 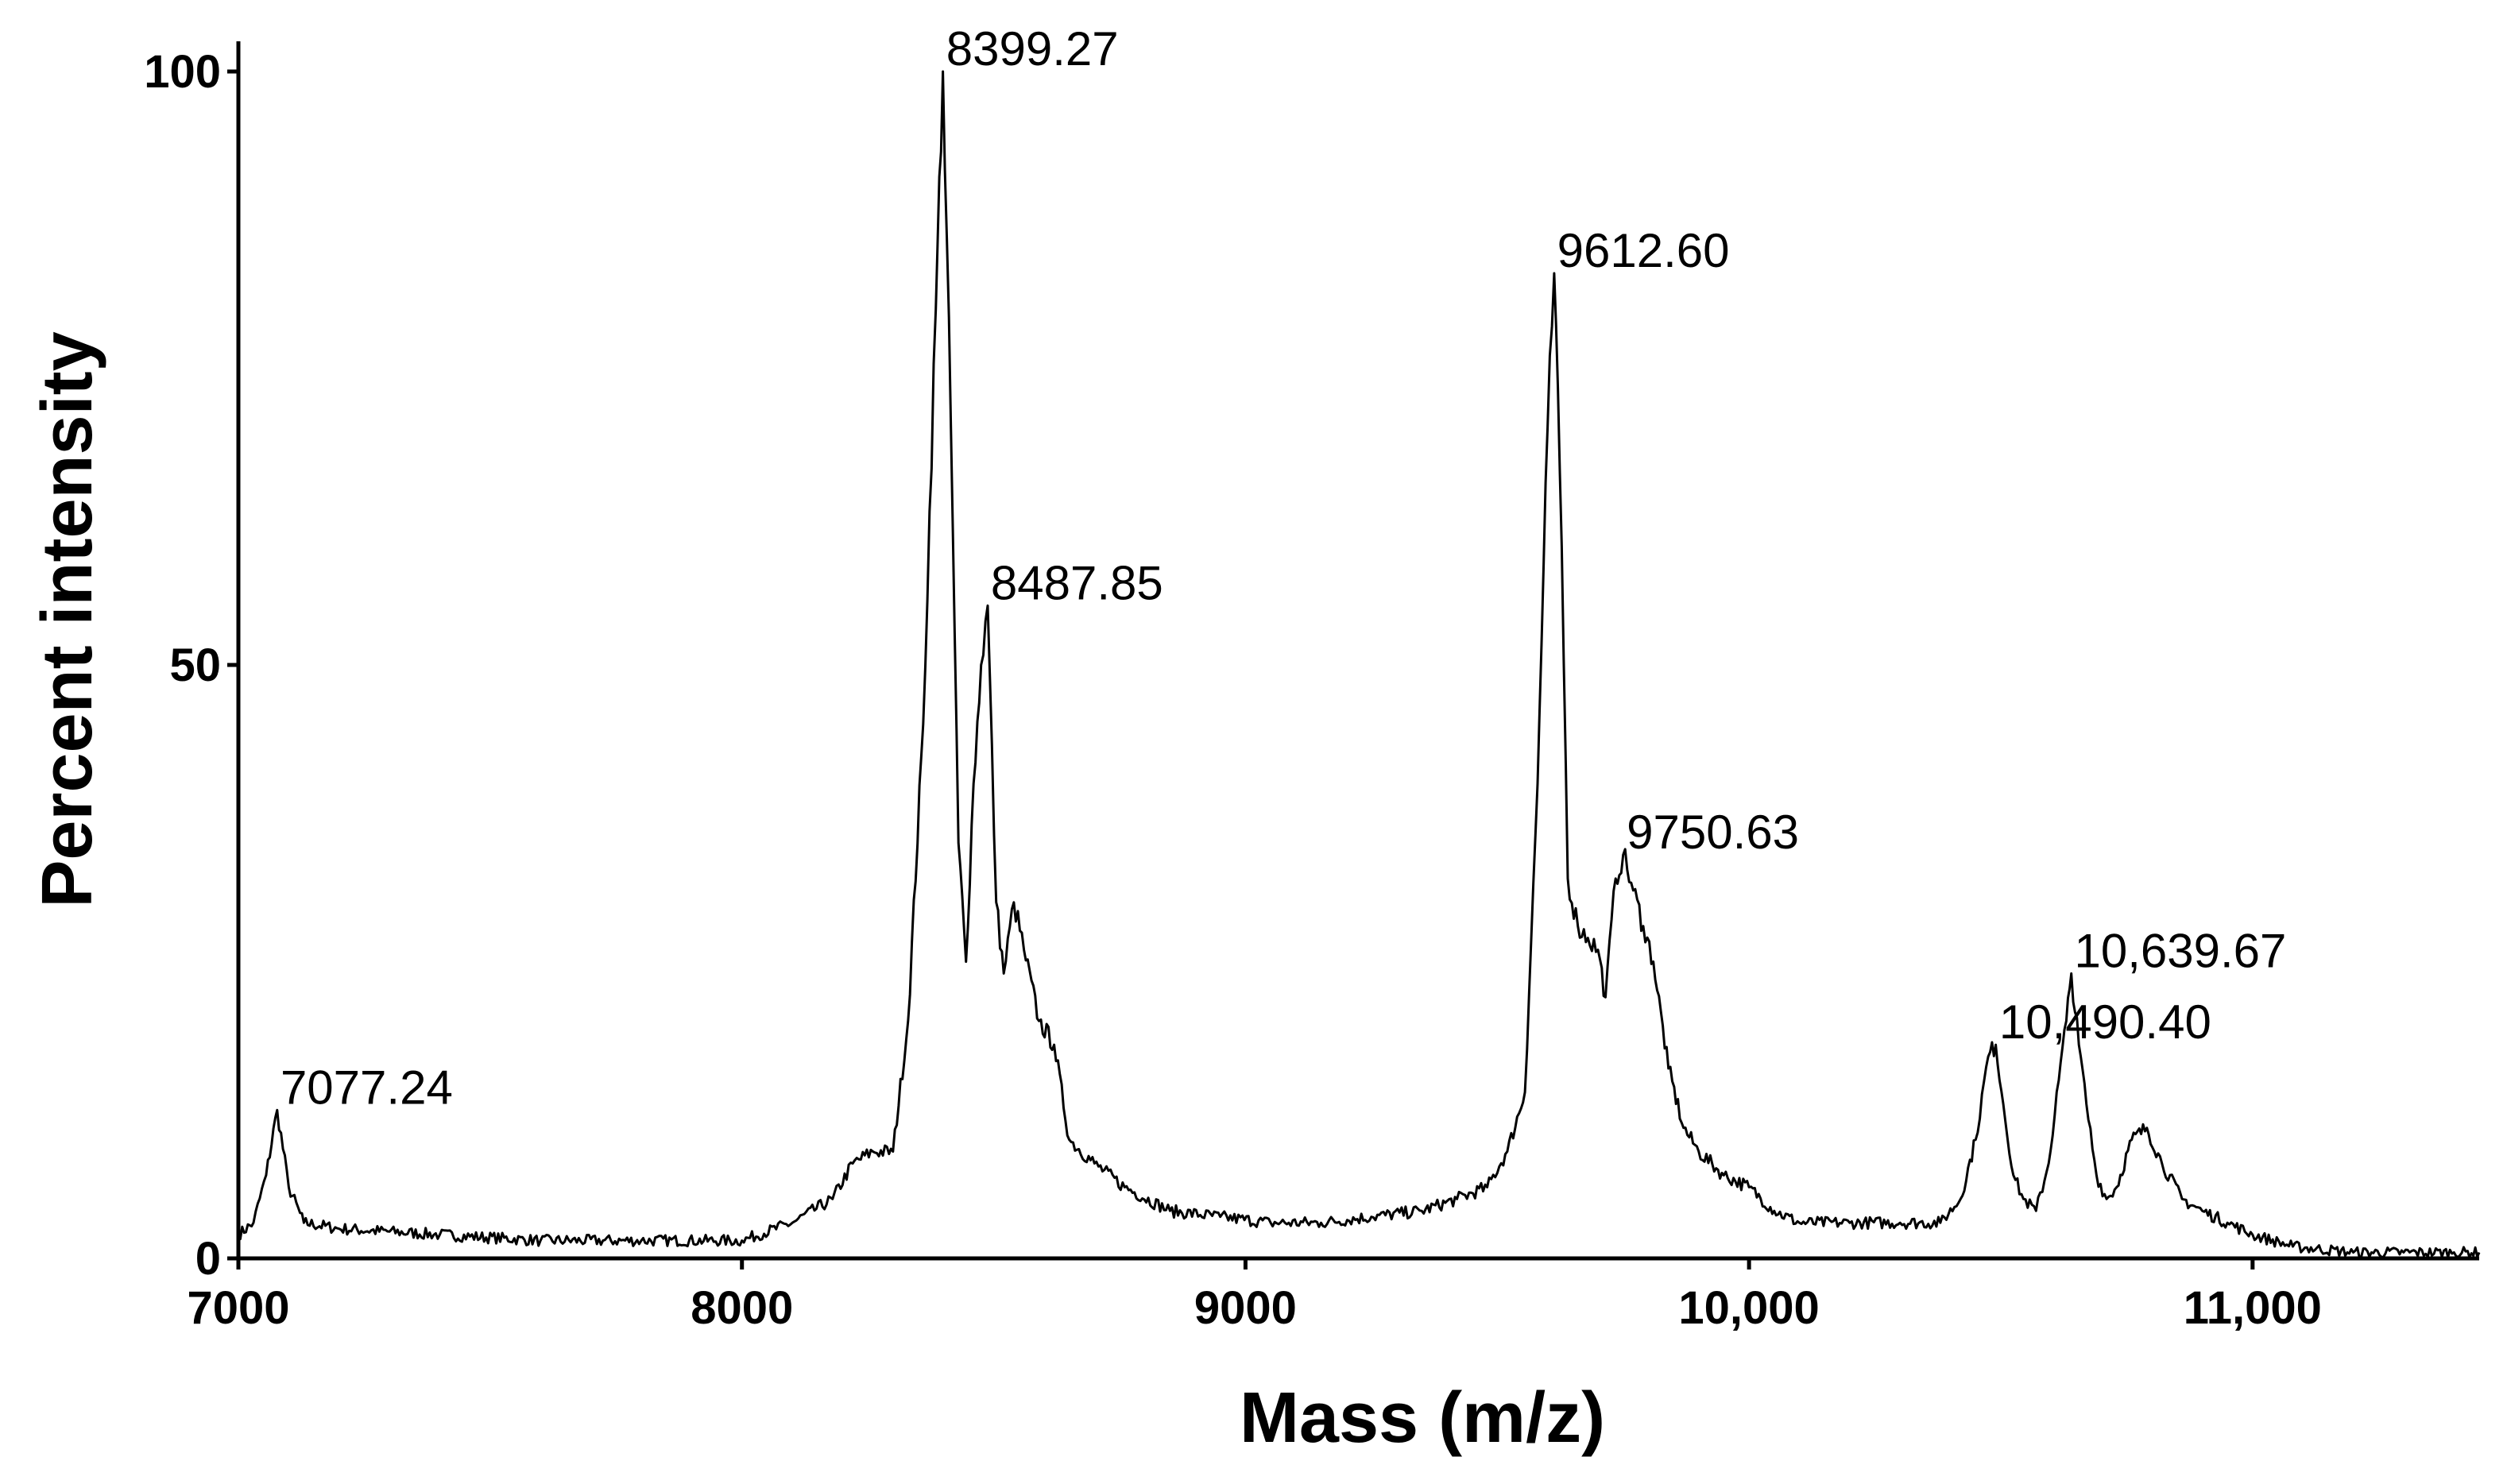 I want to click on y-tick-label: 50, so click(x=195, y=665).